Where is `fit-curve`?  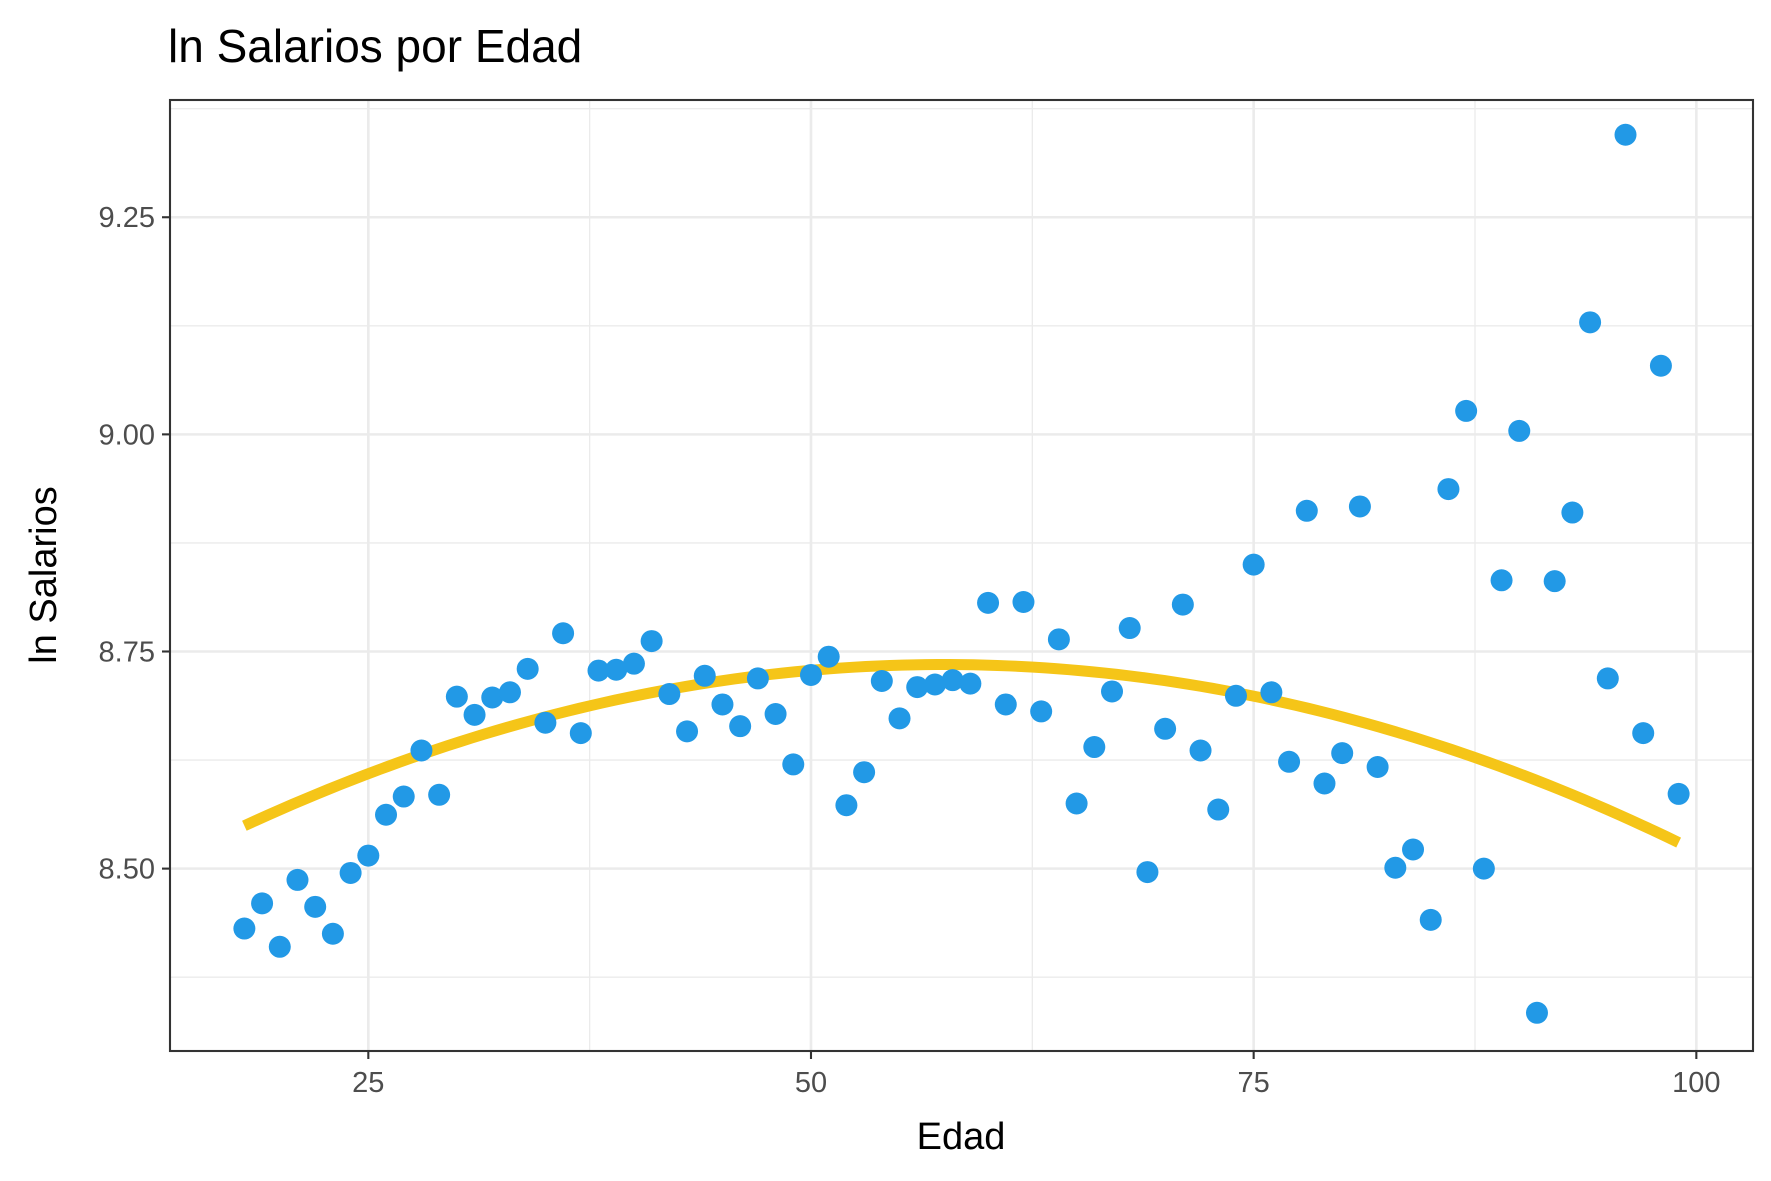
fit-curve is located at coordinates (962, 753).